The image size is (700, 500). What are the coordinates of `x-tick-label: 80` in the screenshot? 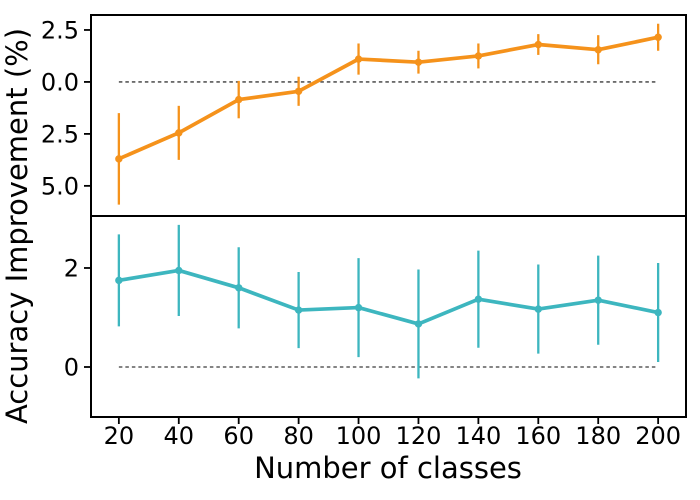 It's located at (298, 436).